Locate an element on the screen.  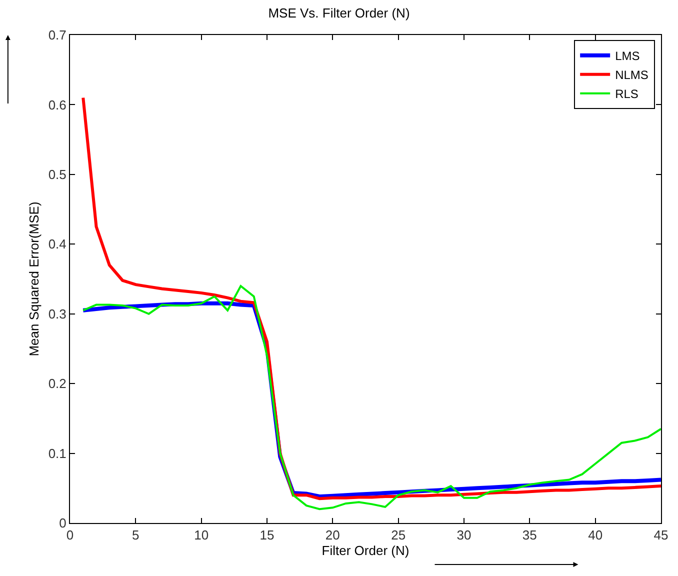
x-tick-label: 25 is located at coordinates (398, 535).